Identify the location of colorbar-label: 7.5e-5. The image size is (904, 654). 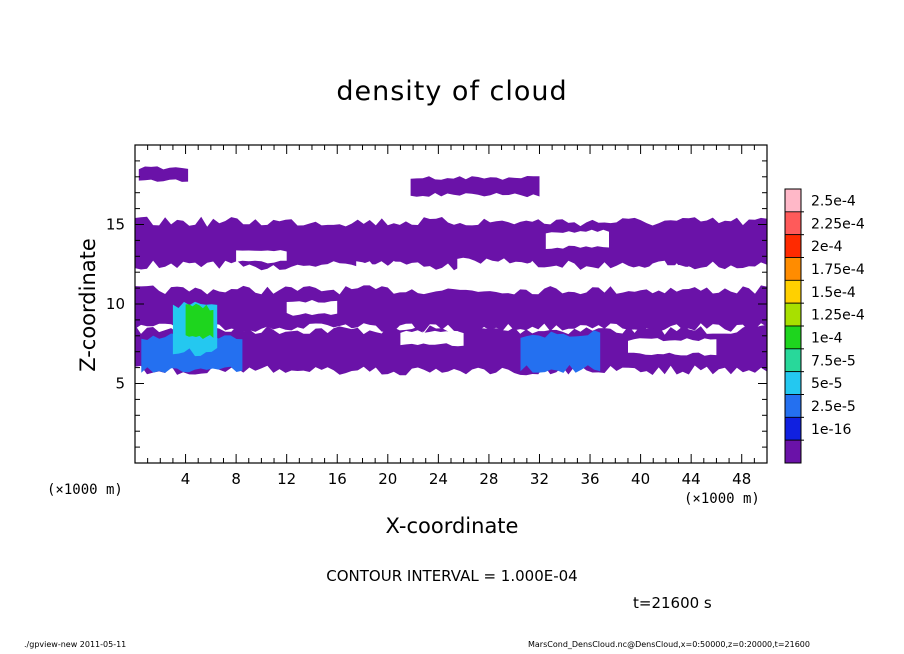
(833, 361).